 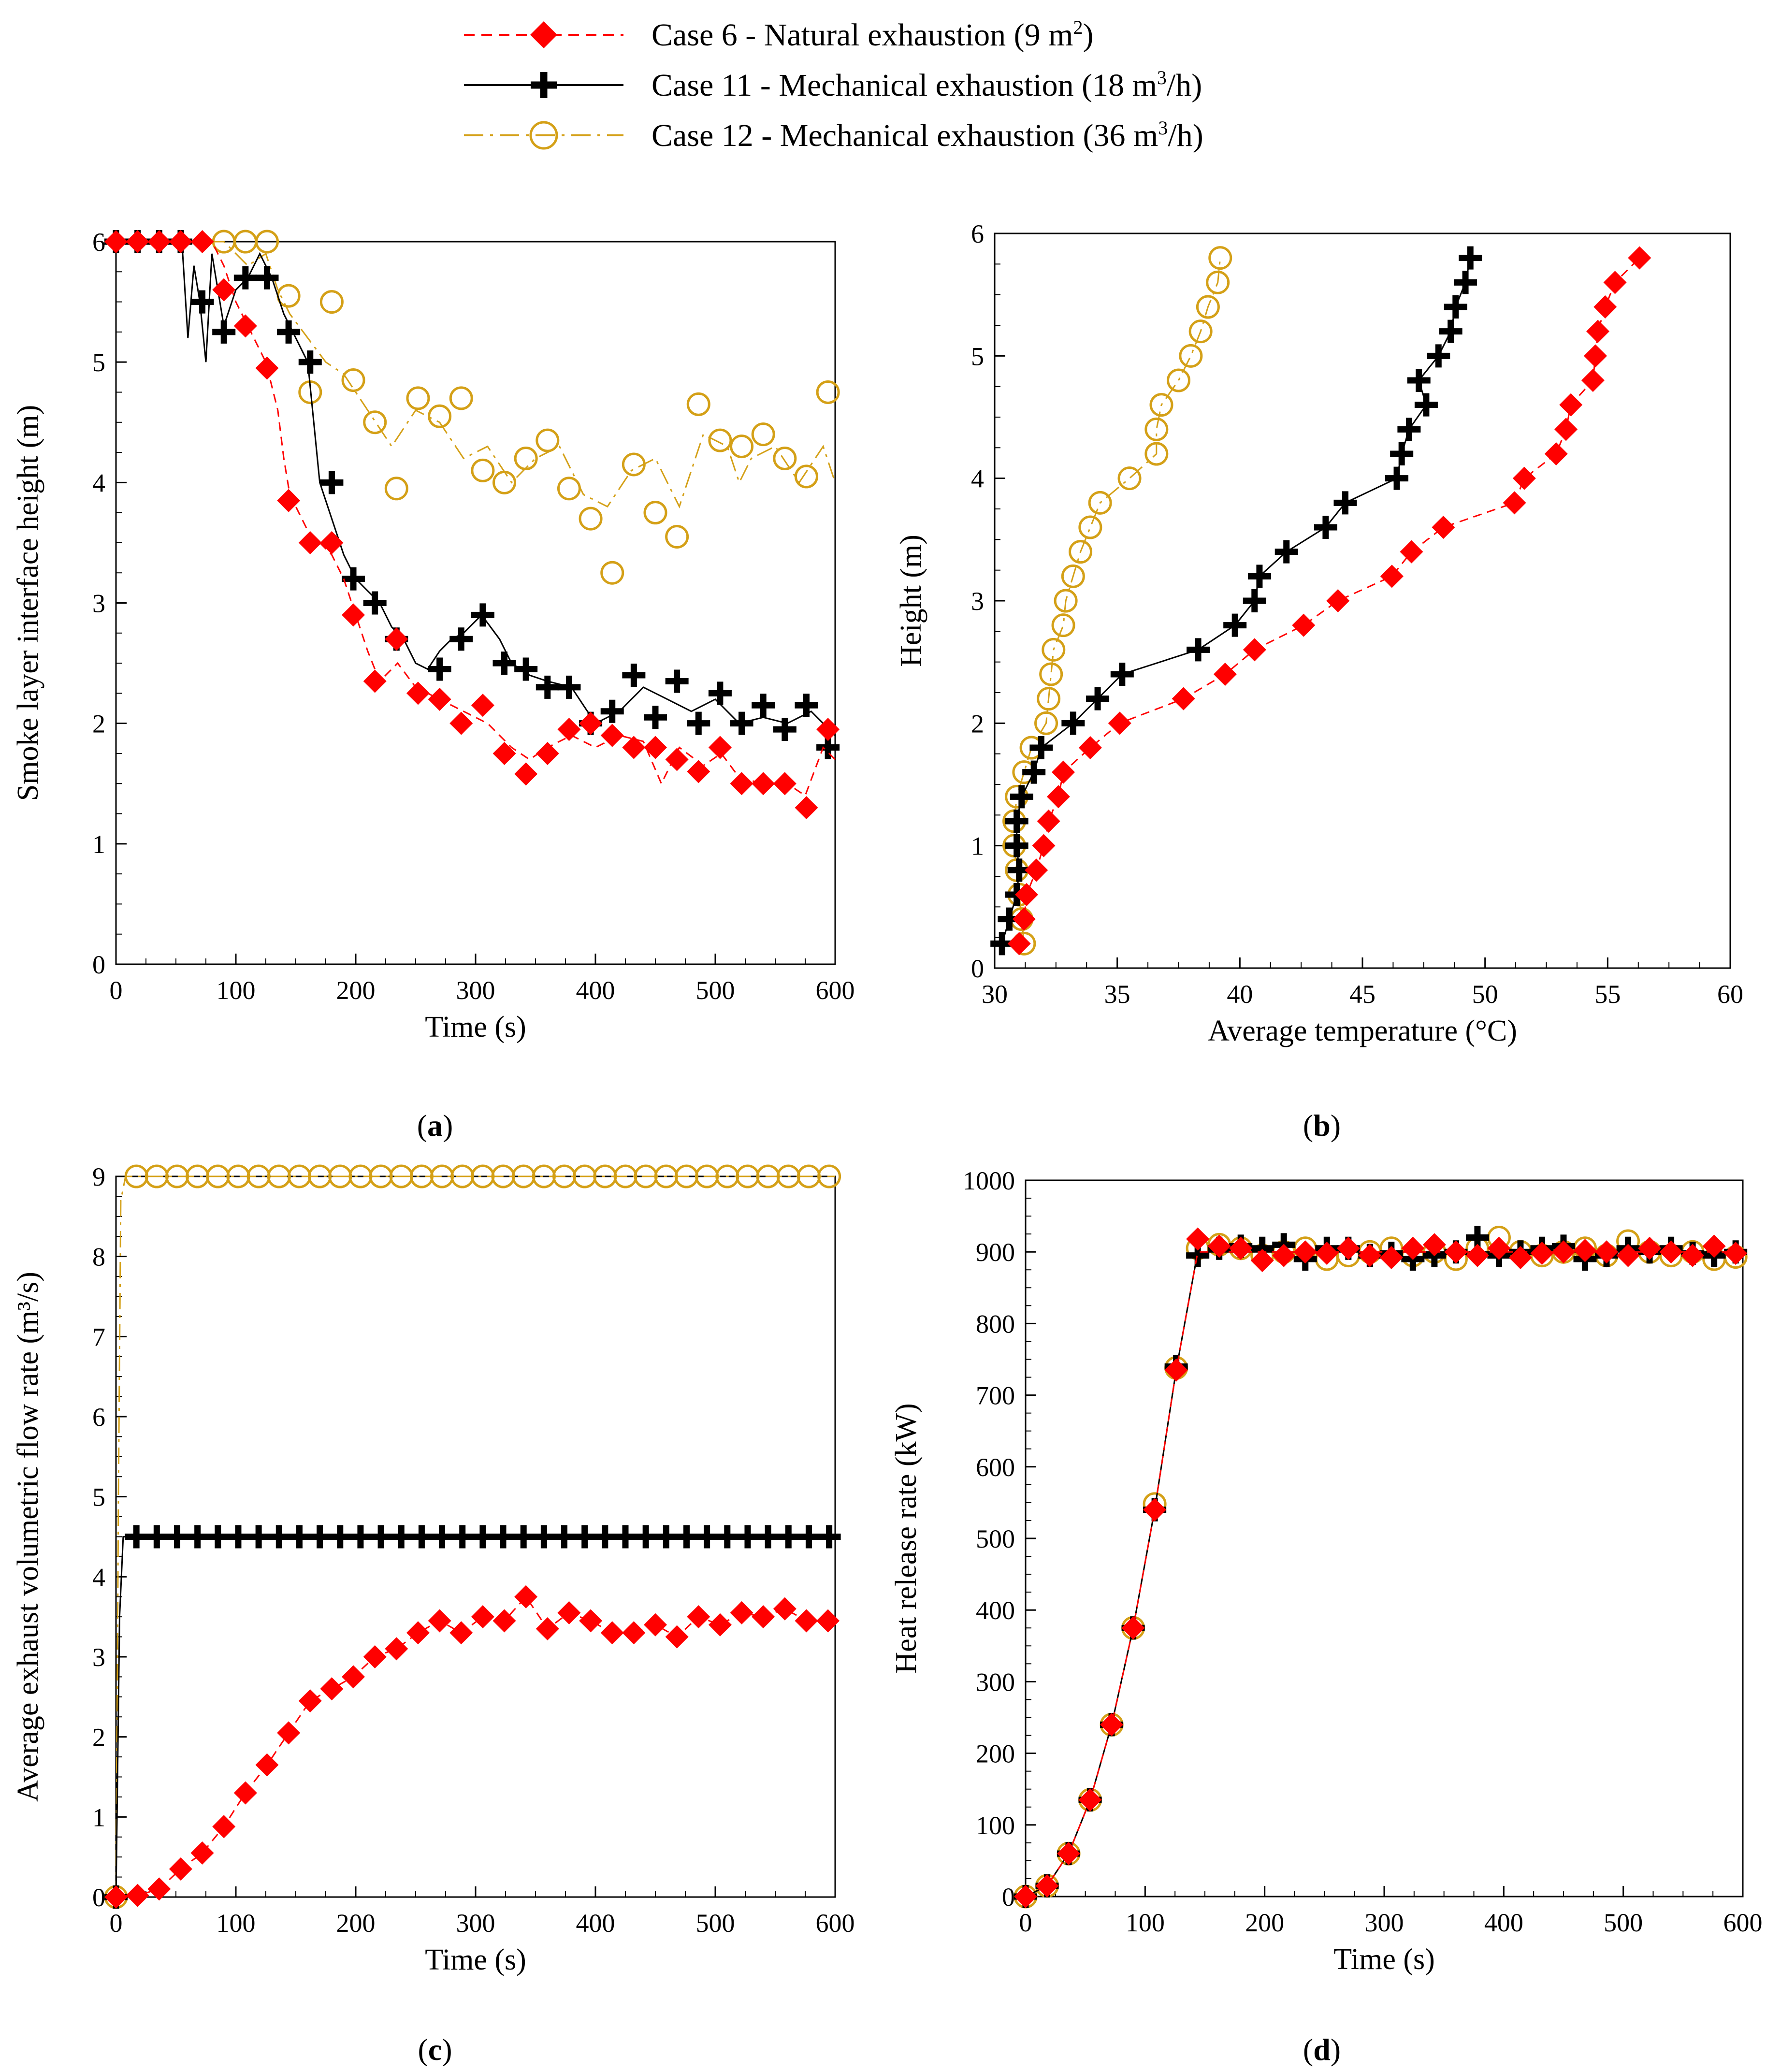 I want to click on legend-marker-circle-icon, so click(x=544, y=135).